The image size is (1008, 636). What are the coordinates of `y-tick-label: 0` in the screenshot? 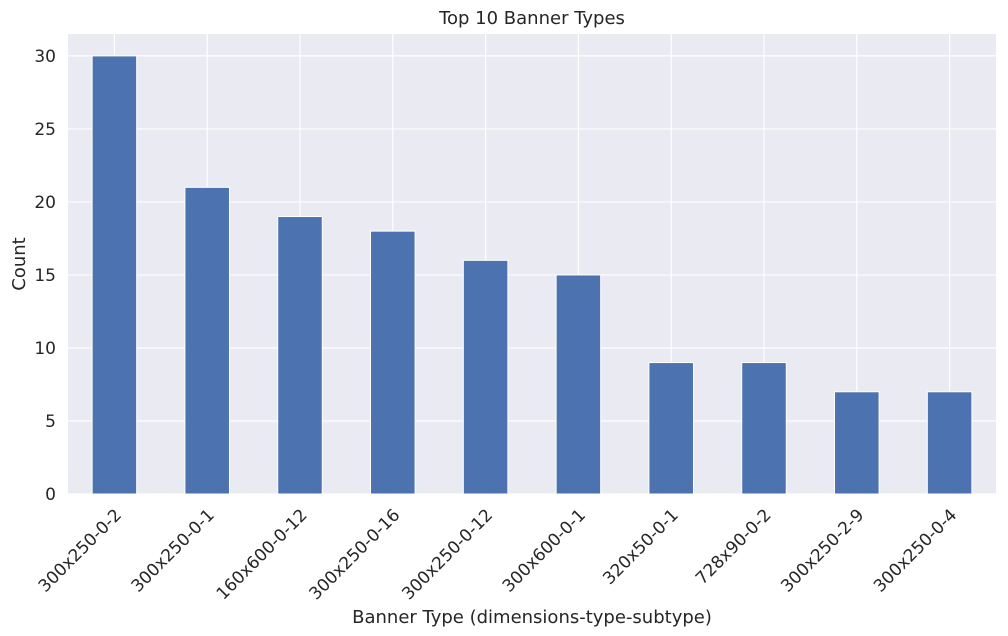 It's located at (50, 495).